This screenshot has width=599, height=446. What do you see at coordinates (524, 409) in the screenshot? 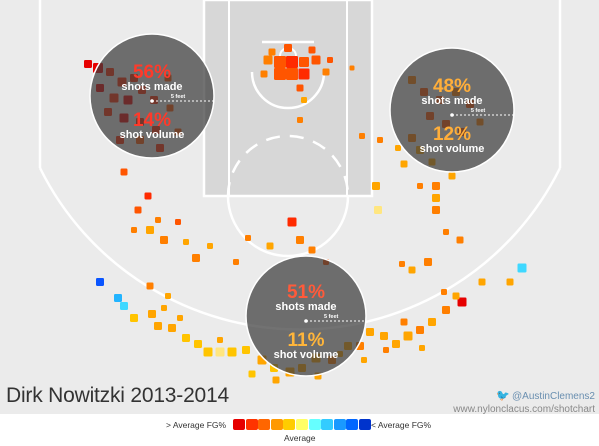
I see `credit-url: www.nylonclacus.com/shotchart` at bounding box center [524, 409].